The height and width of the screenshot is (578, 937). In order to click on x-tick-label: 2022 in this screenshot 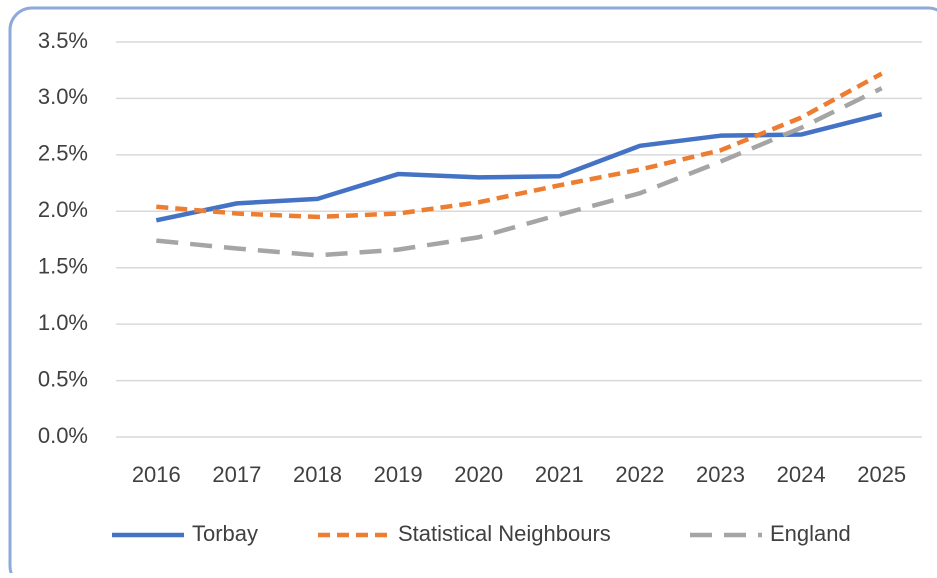, I will do `click(639, 474)`.